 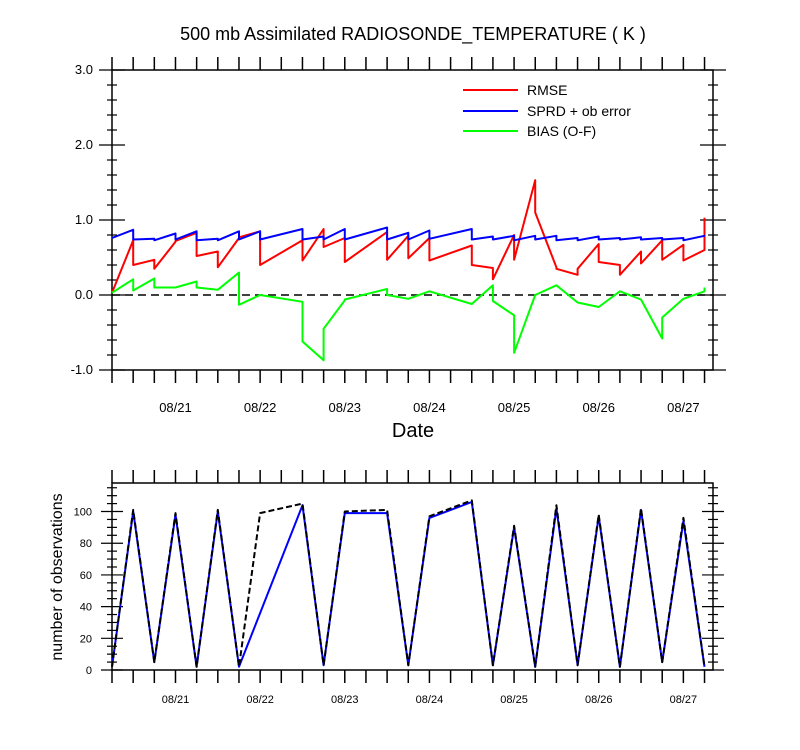 I want to click on y-tick-label: 20, so click(x=86, y=639).